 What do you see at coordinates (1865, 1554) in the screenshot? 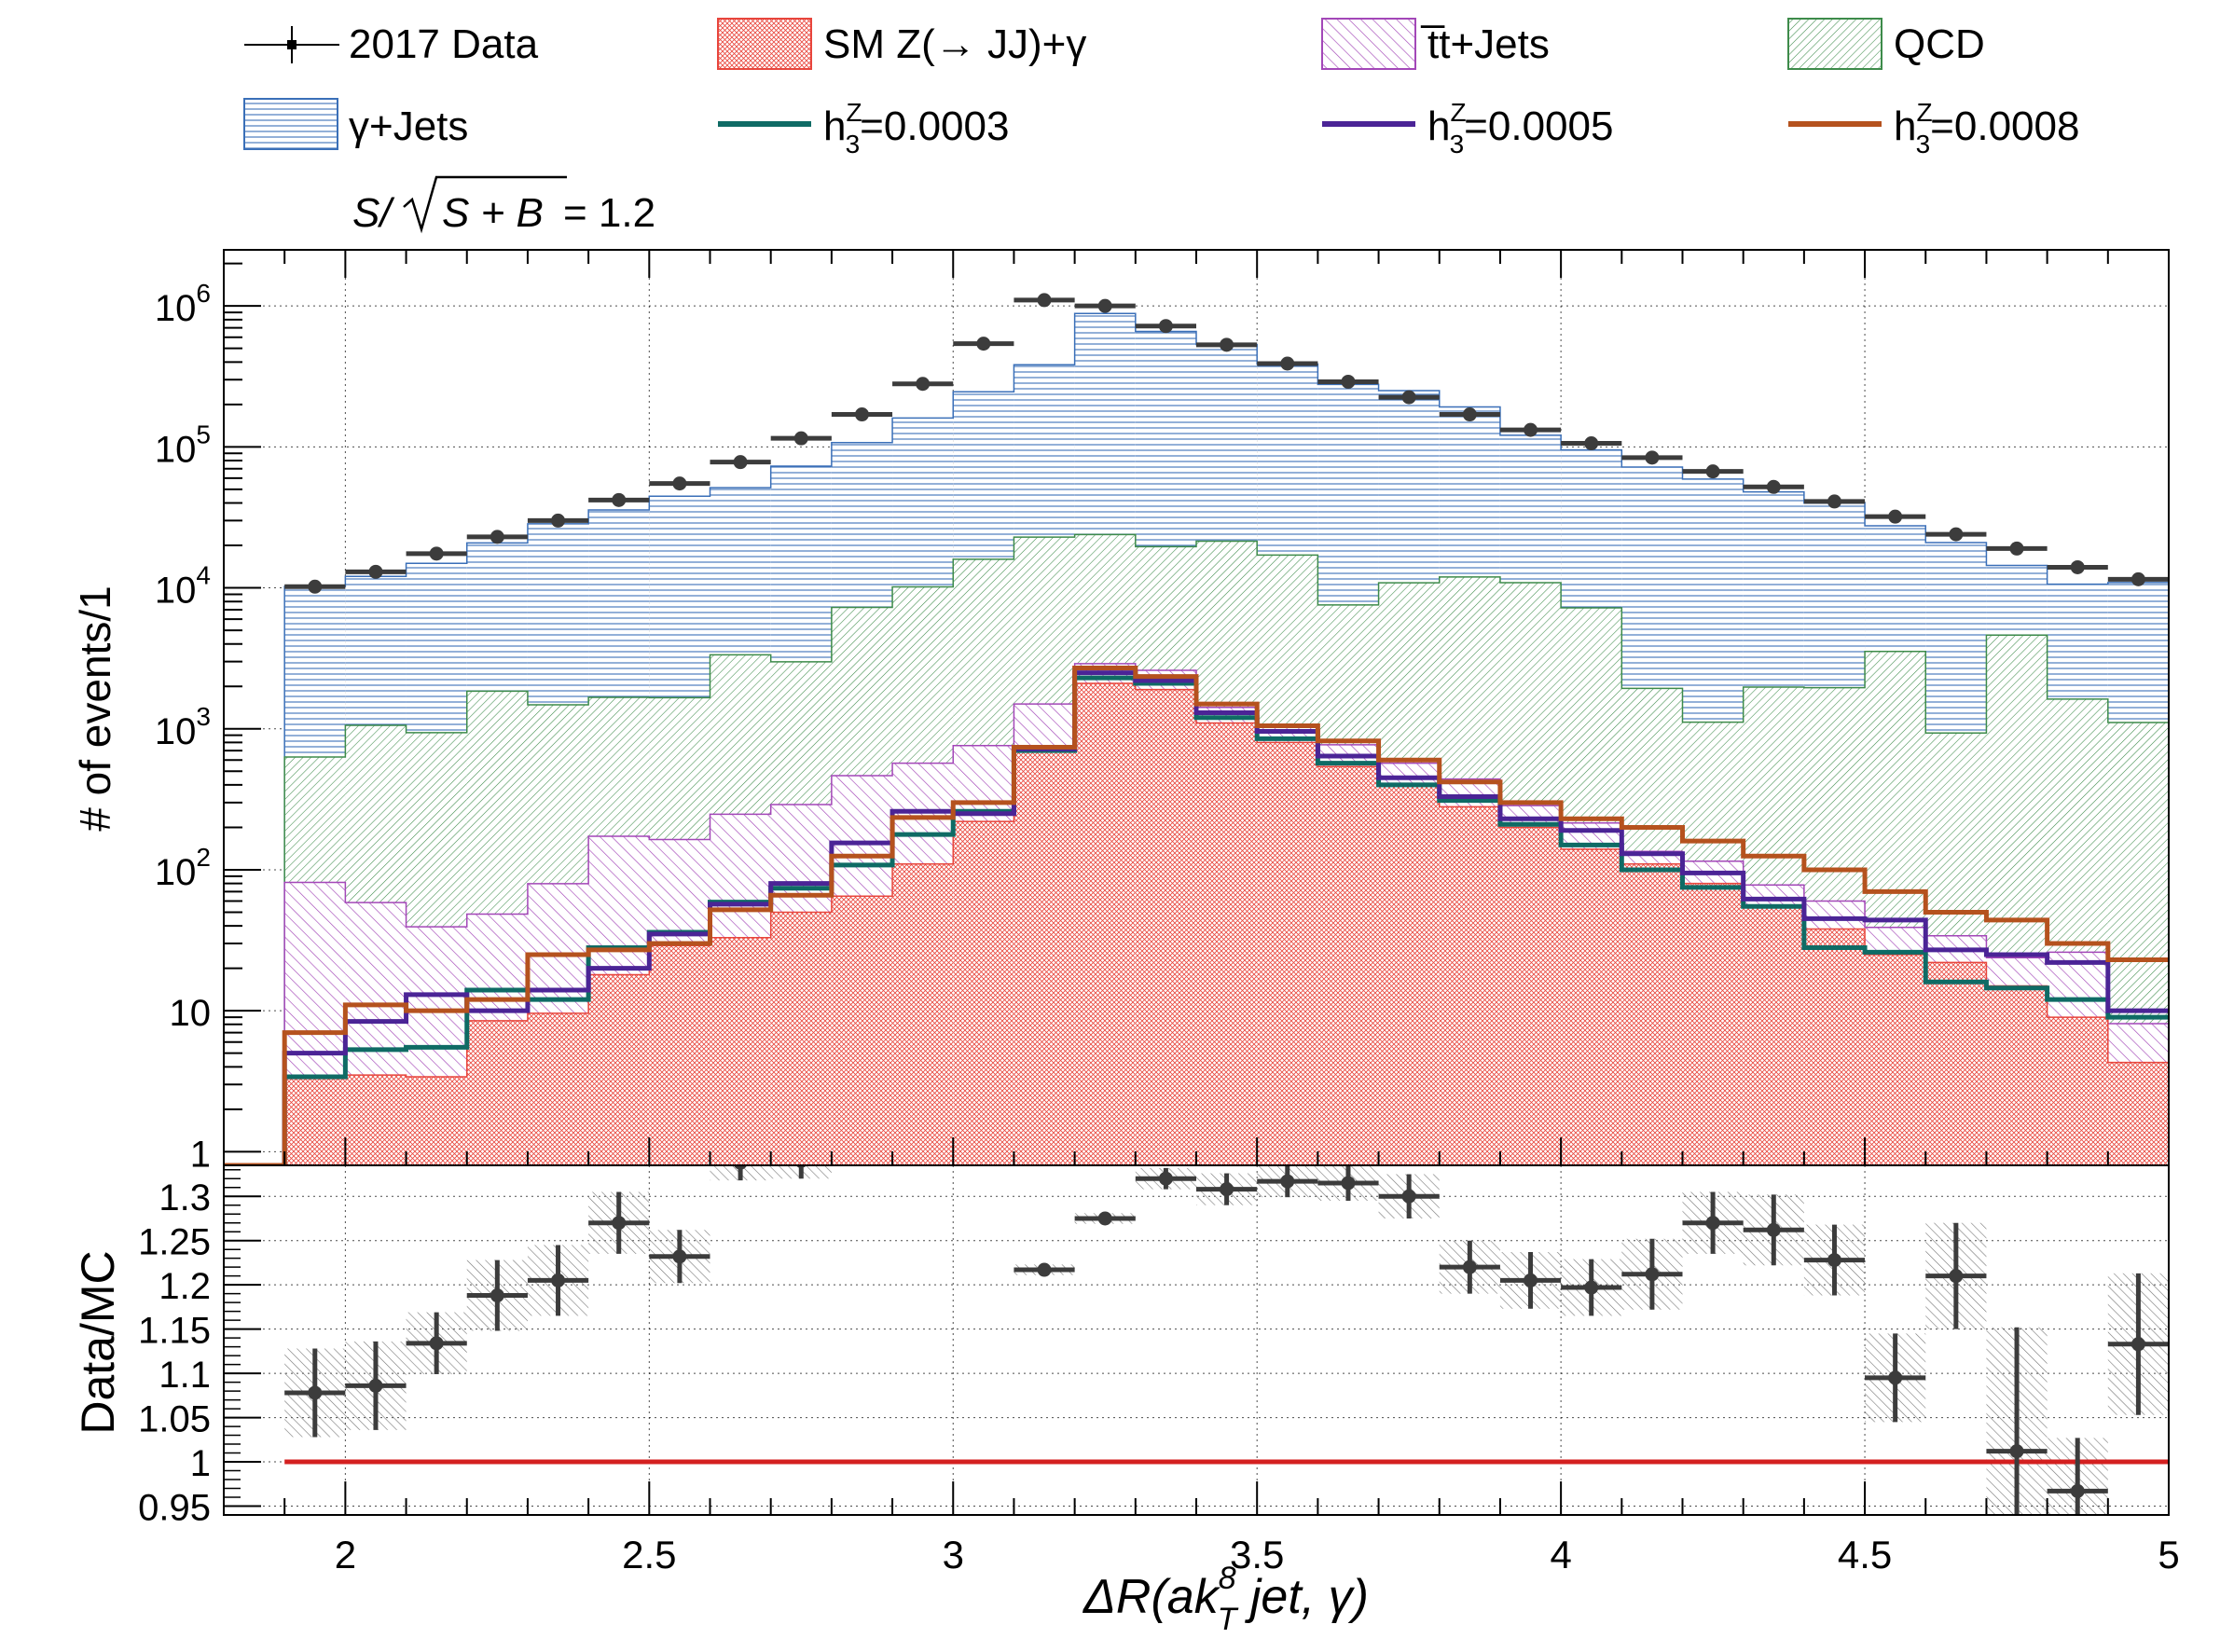
I see `x-tick-label: 4.5` at bounding box center [1865, 1554].